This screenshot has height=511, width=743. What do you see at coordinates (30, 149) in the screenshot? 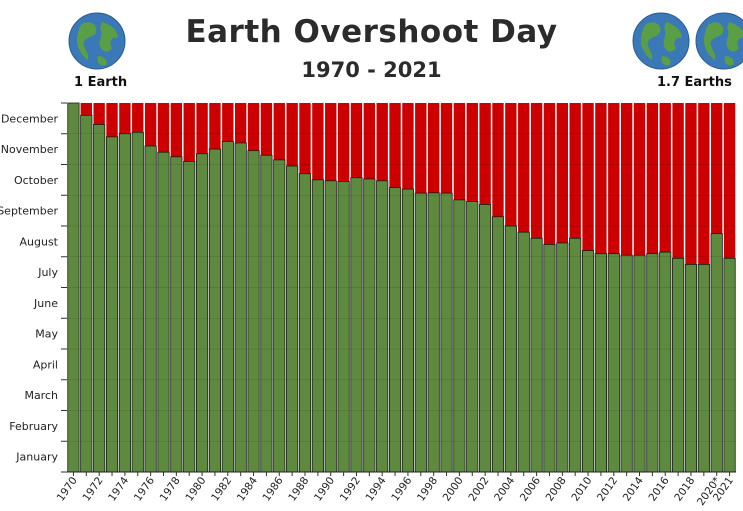
I see `y-tick-label: November` at bounding box center [30, 149].